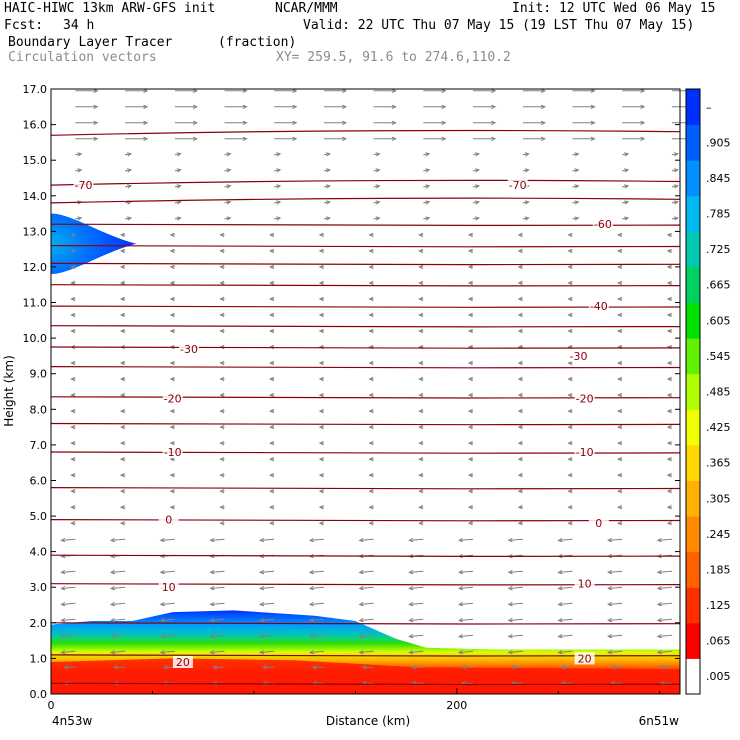  Describe the element at coordinates (718, 320) in the screenshot. I see `colorbar-label: .605` at that location.